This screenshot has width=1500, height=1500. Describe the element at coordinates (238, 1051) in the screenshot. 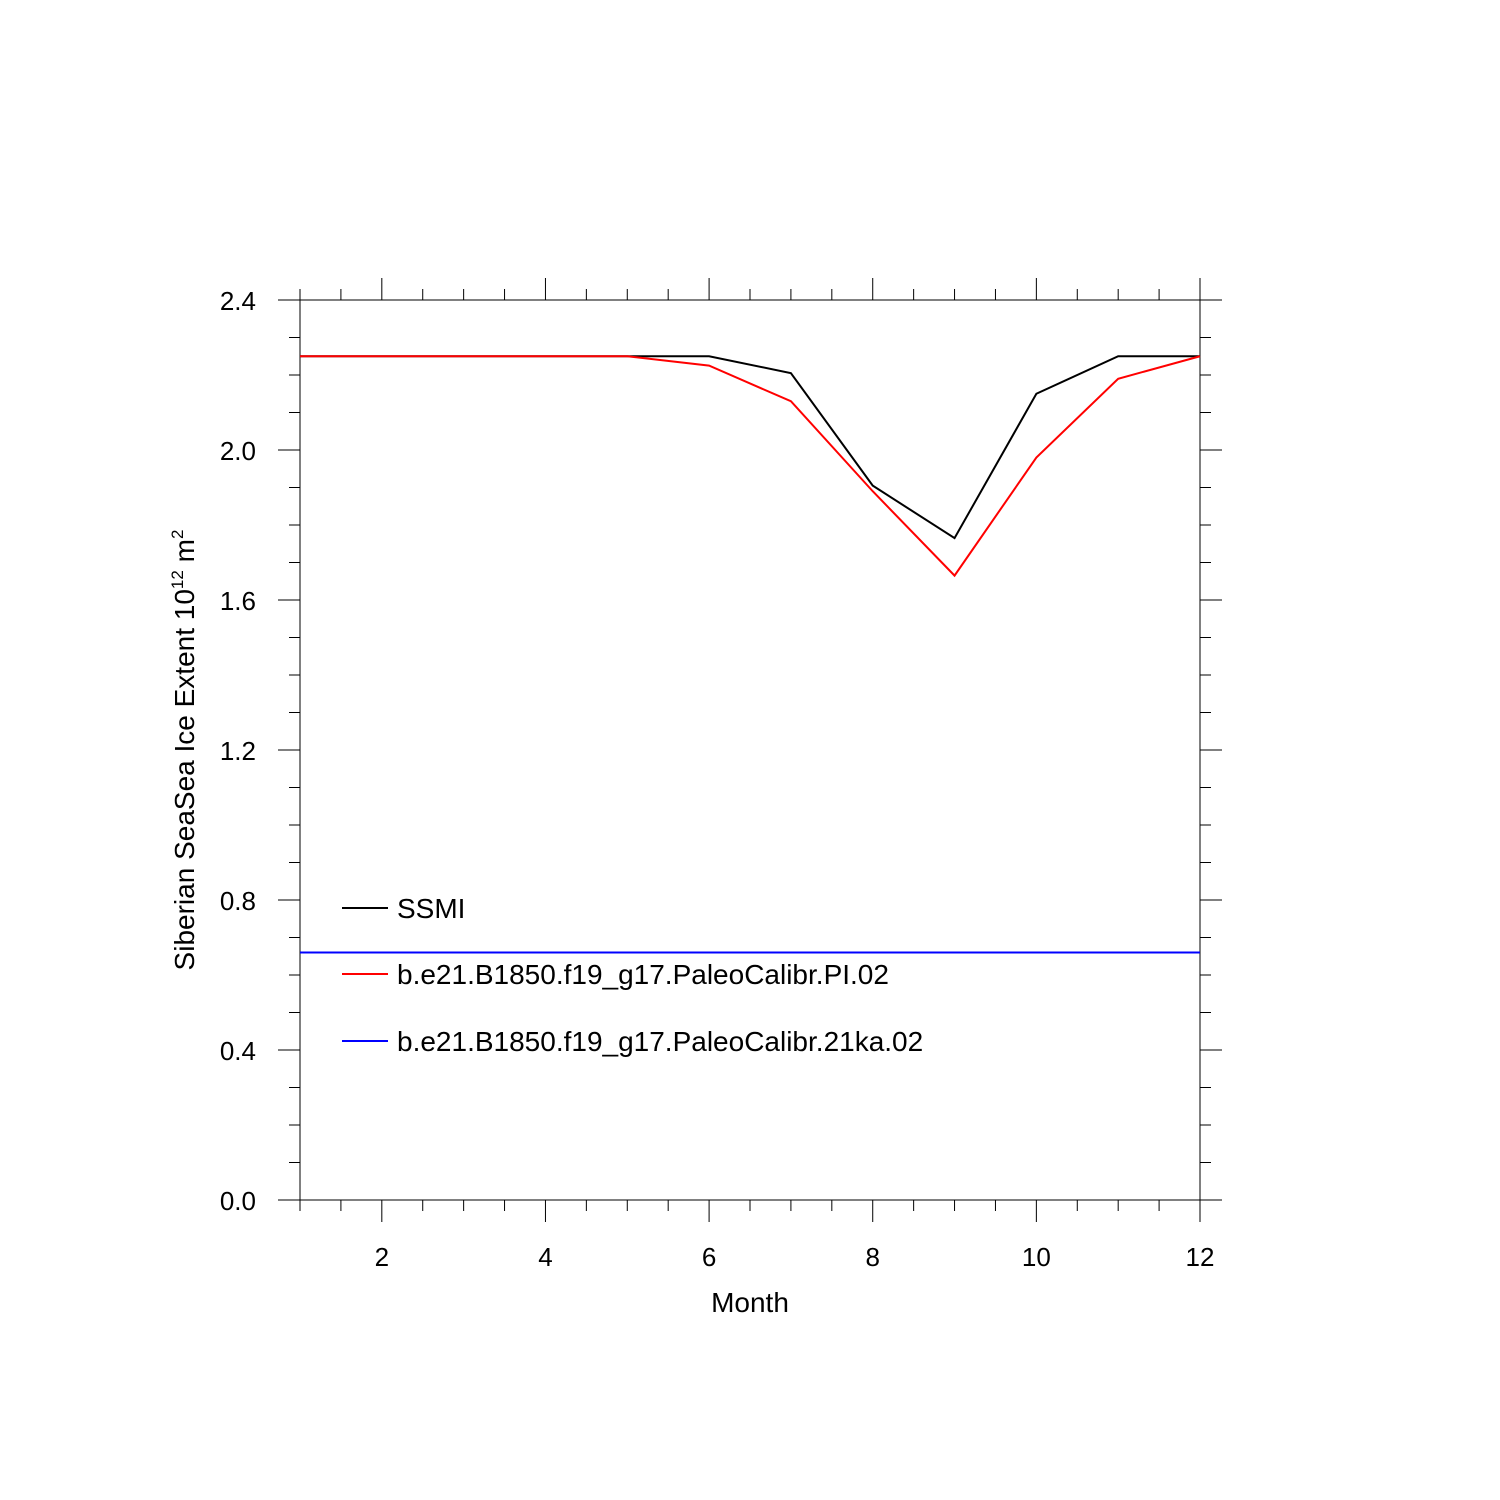

I see `y-tick-label: 0.4` at that location.